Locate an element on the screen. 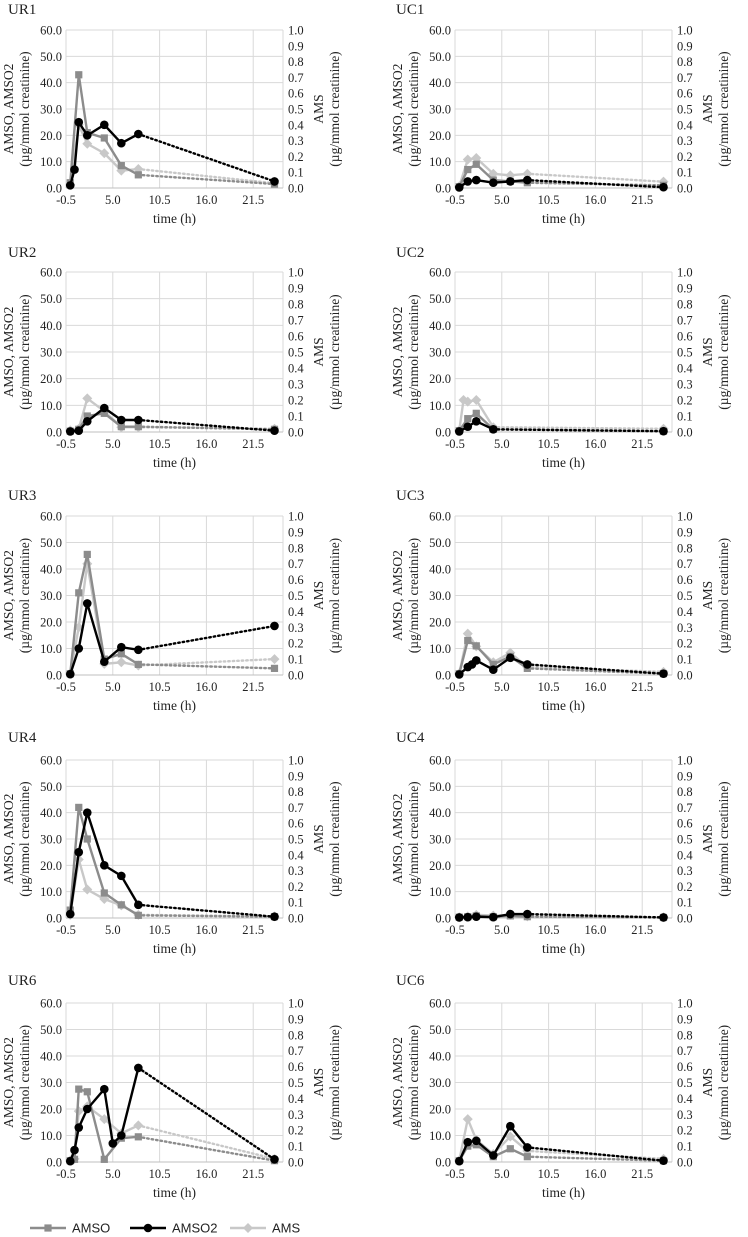  series-amso is located at coordinates (172, 614).